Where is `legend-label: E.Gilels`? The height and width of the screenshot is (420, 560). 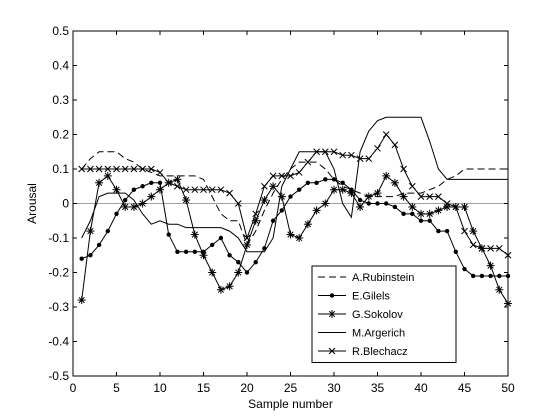
legend-label: E.Gilels is located at coordinates (371, 297).